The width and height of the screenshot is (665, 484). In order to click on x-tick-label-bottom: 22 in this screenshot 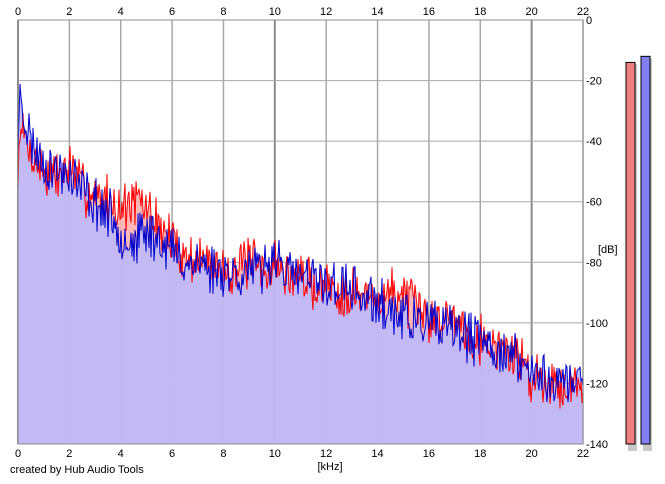, I will do `click(583, 454)`.